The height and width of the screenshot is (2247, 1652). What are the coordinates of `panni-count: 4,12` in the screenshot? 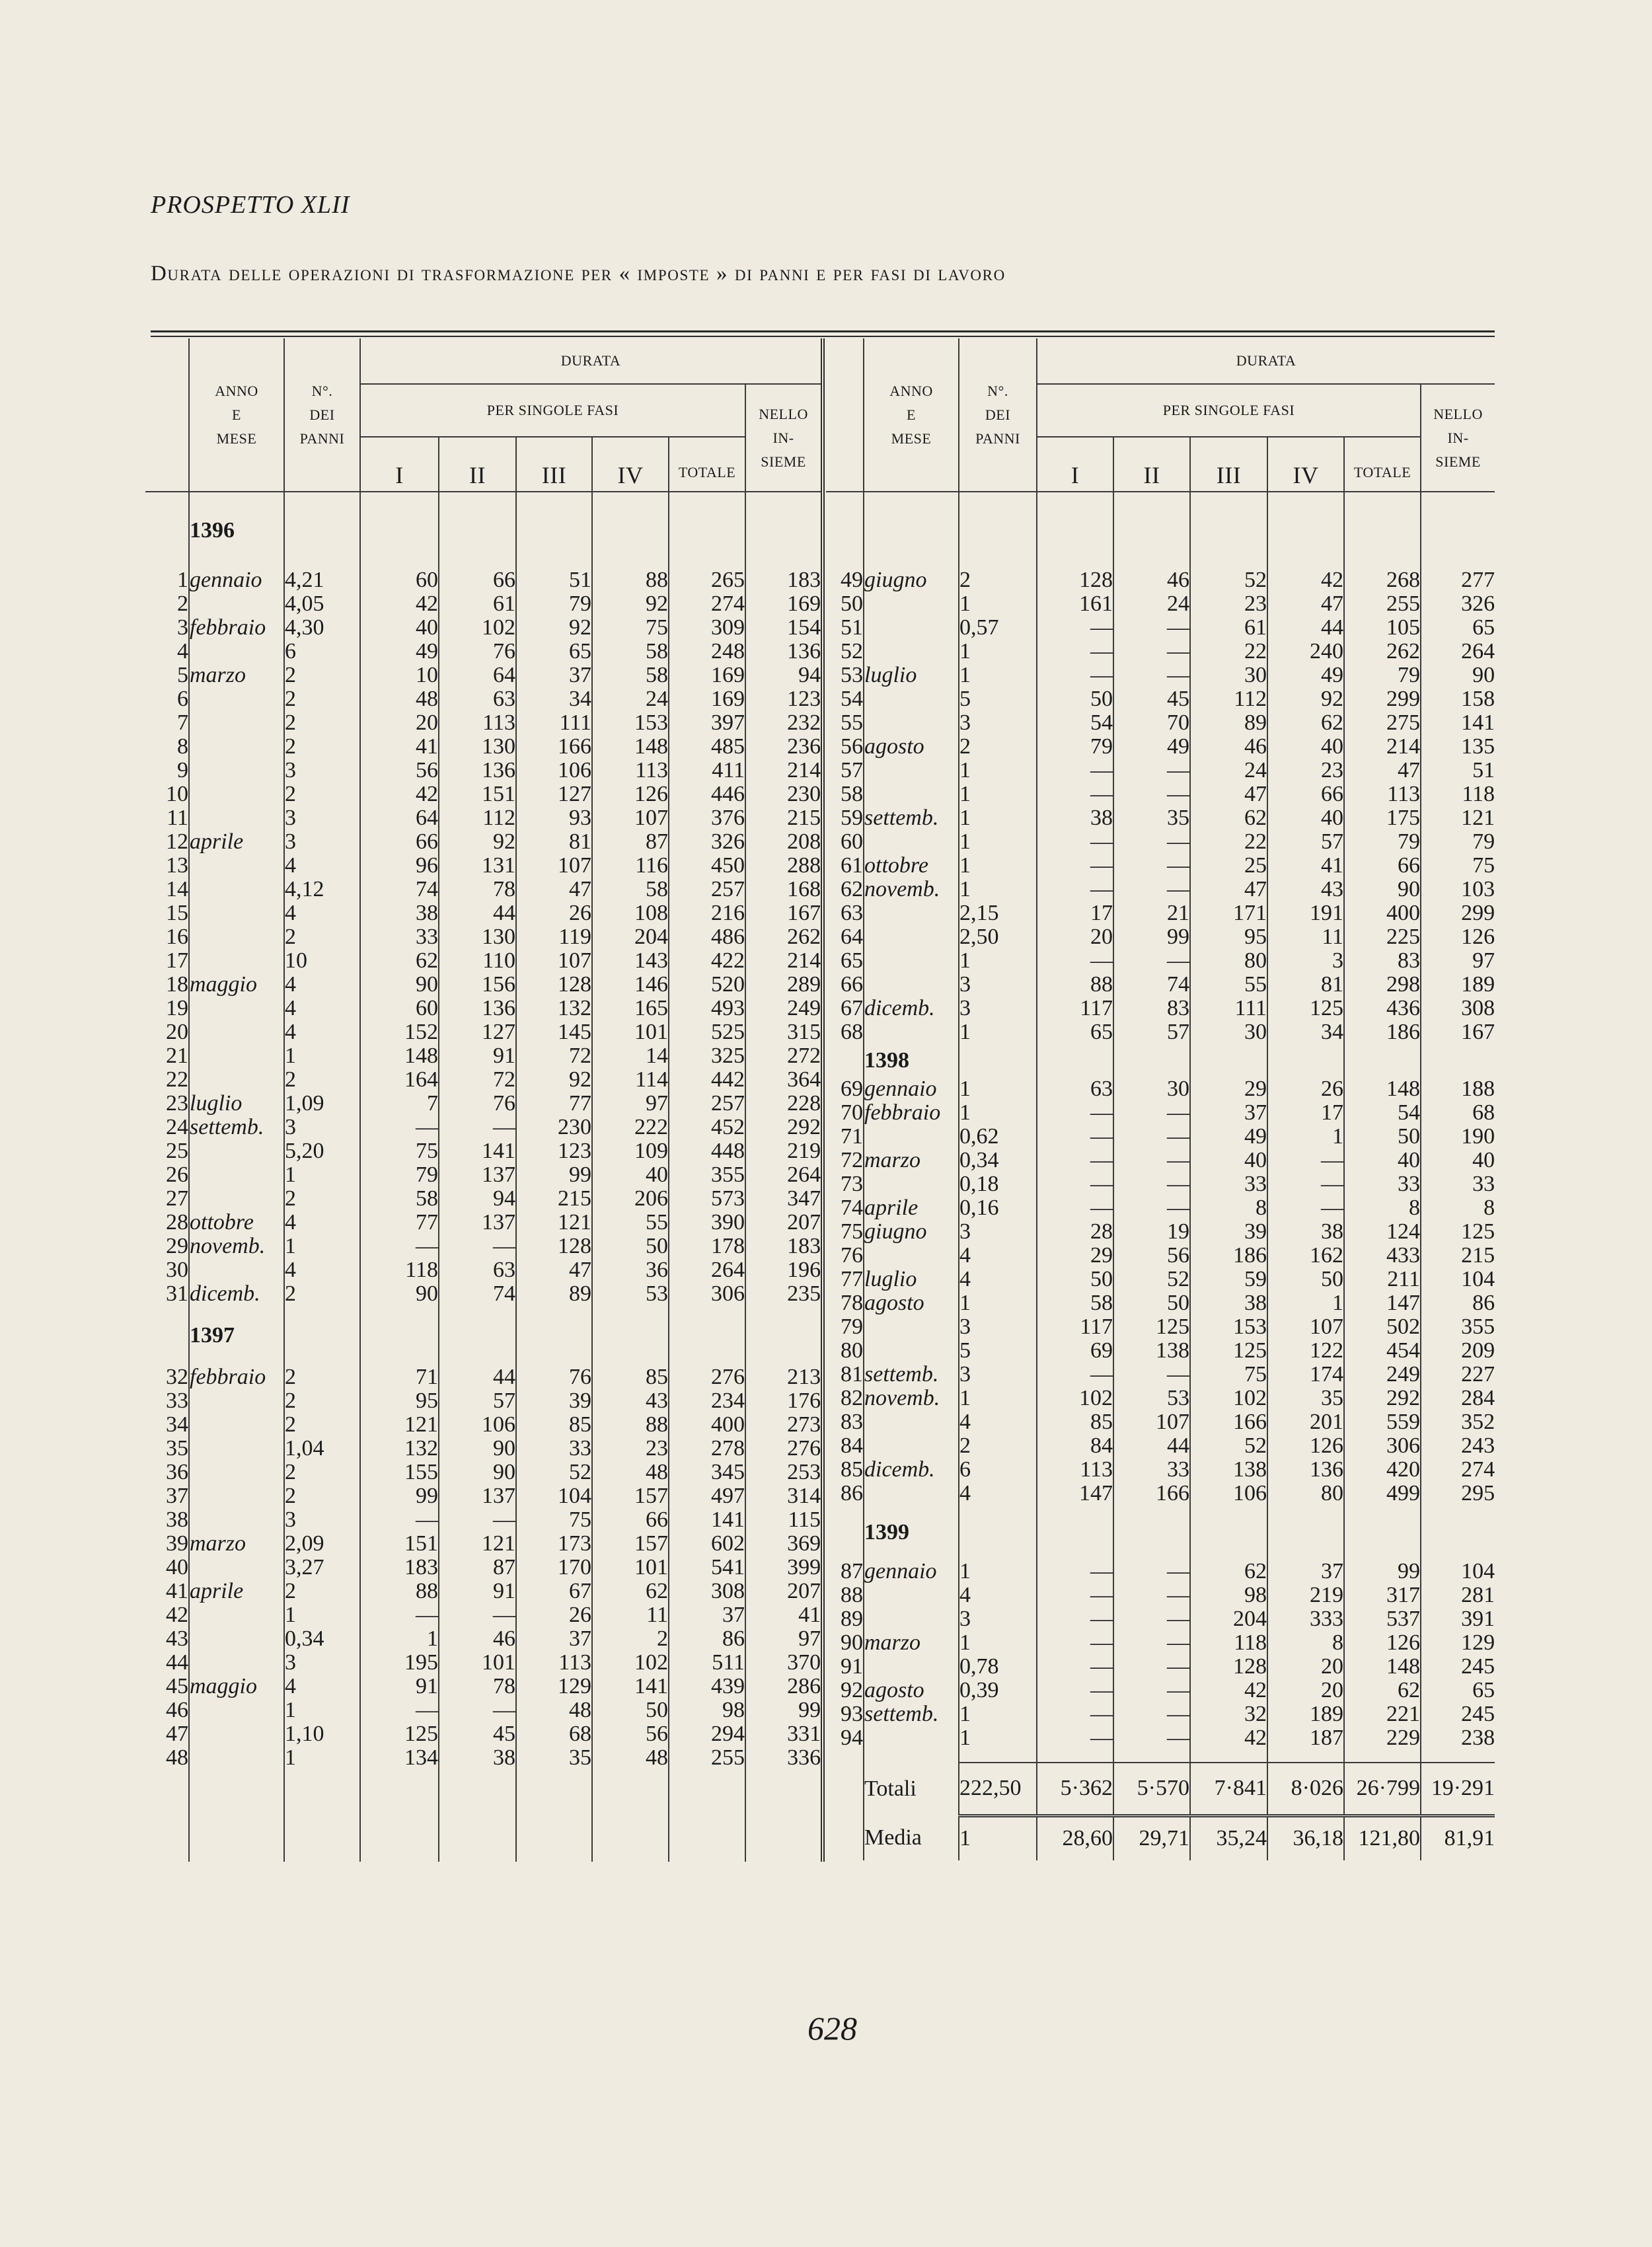 It's located at (321, 889).